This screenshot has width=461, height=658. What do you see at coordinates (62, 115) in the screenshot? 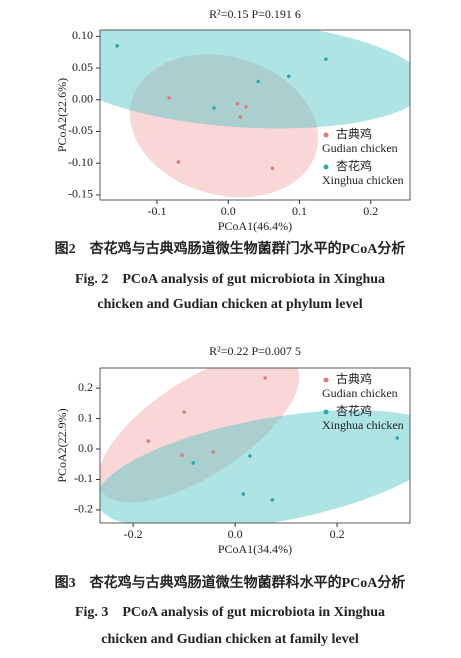
I see `y-axis-label: PCoA2(22.6%)` at bounding box center [62, 115].